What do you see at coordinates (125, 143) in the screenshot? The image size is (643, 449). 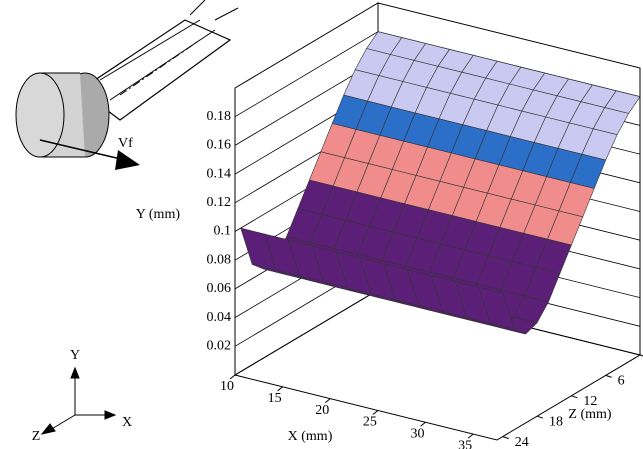 I see `feed-annotation: Vf` at bounding box center [125, 143].